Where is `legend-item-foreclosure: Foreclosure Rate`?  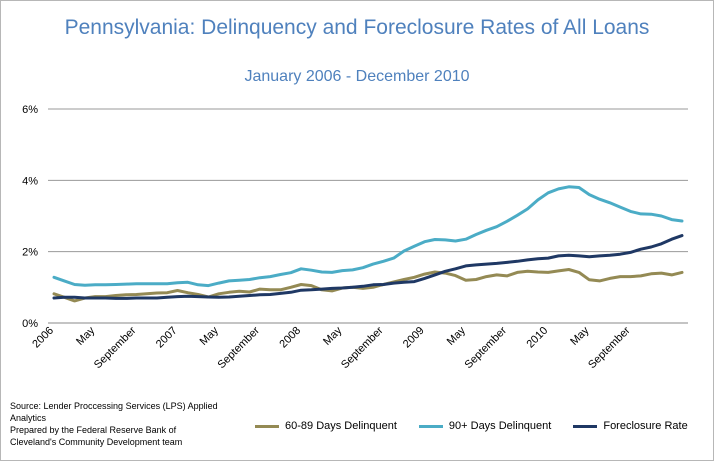
legend-item-foreclosure: Foreclosure Rate is located at coordinates (630, 426).